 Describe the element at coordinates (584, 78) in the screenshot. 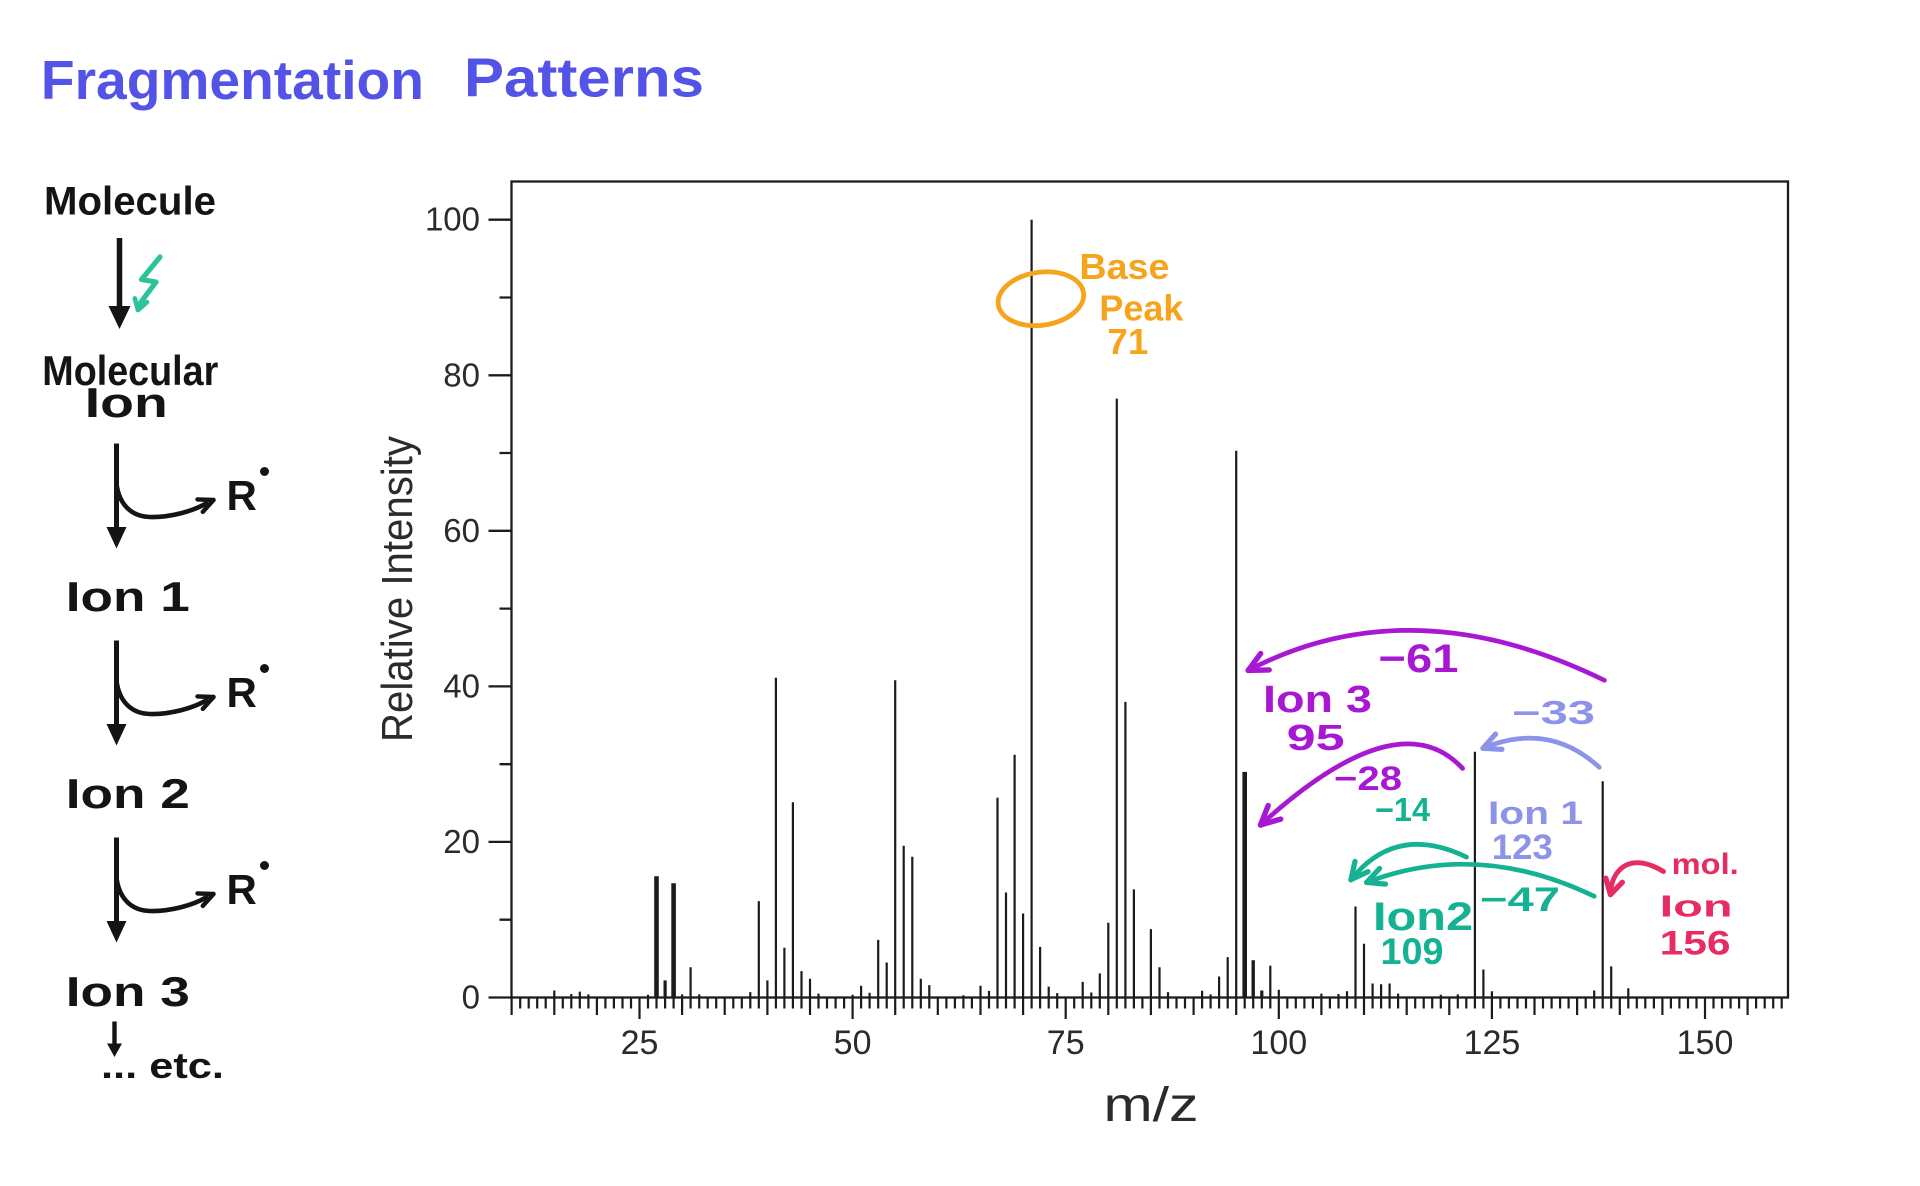

I see `svg-text: Patterns` at that location.